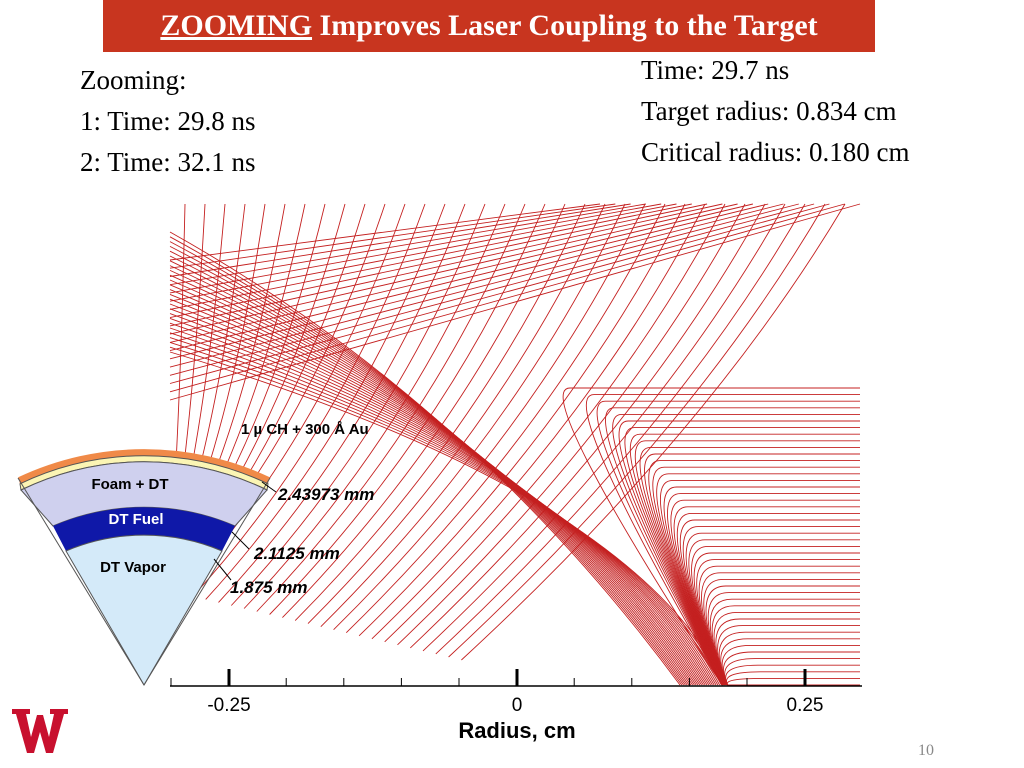 The height and width of the screenshot is (768, 1024). I want to click on coating-label: 1 µ CH + 300 Å Au, so click(305, 429).